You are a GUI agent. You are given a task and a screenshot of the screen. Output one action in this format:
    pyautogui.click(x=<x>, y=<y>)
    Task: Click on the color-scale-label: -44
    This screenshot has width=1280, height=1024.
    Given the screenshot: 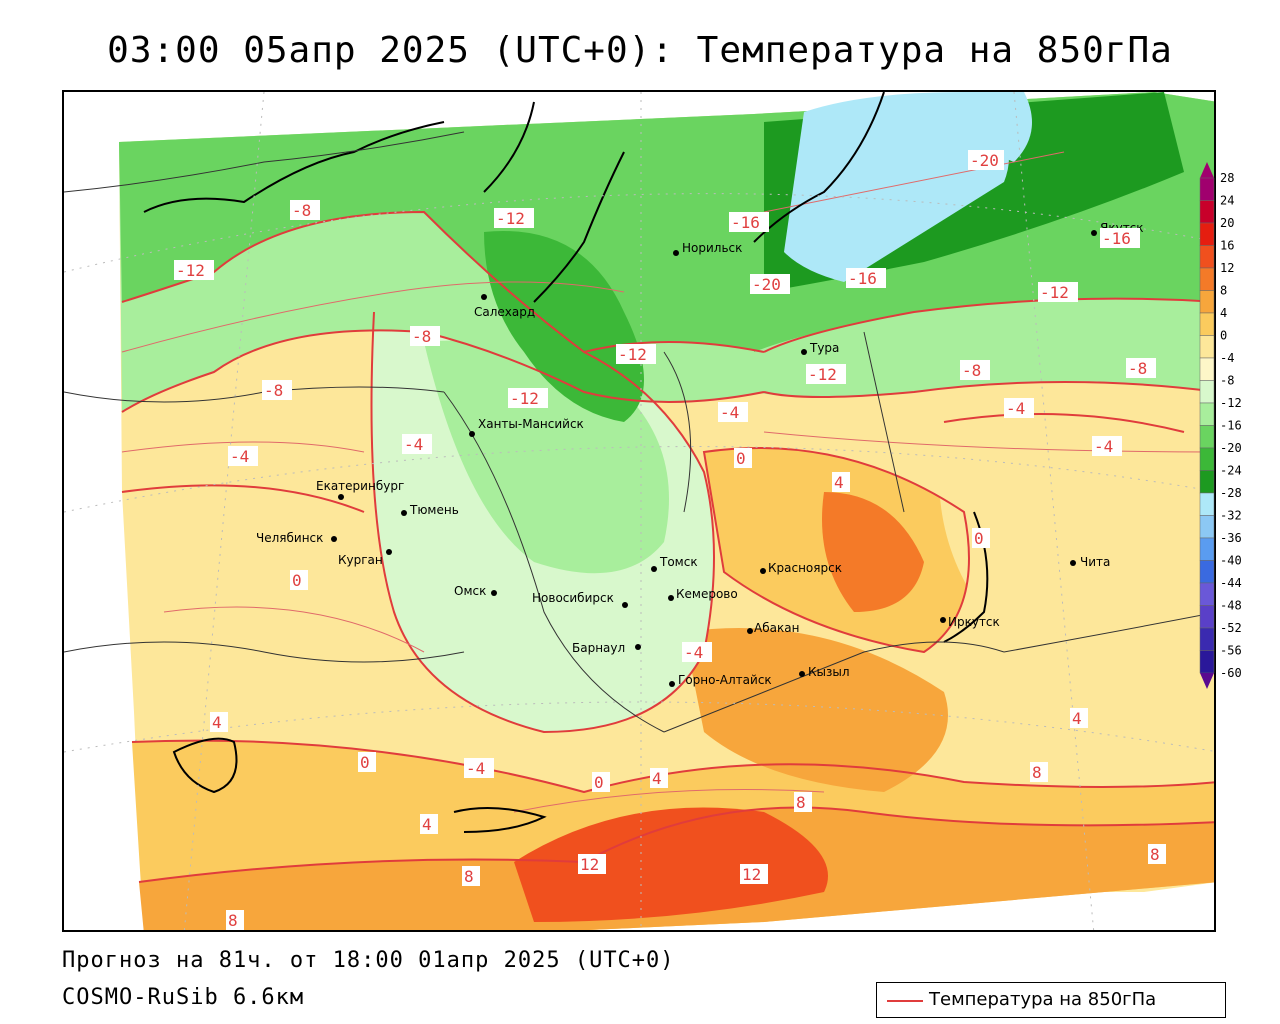 What is the action you would take?
    pyautogui.click(x=1231, y=583)
    